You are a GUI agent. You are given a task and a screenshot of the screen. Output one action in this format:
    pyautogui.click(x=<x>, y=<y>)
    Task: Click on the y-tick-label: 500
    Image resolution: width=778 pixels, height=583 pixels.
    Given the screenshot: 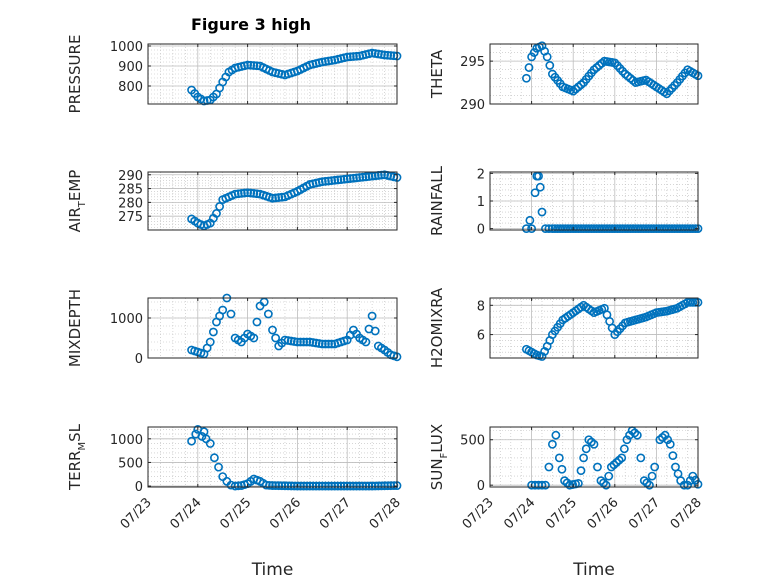 What is the action you would take?
    pyautogui.click(x=472, y=441)
    